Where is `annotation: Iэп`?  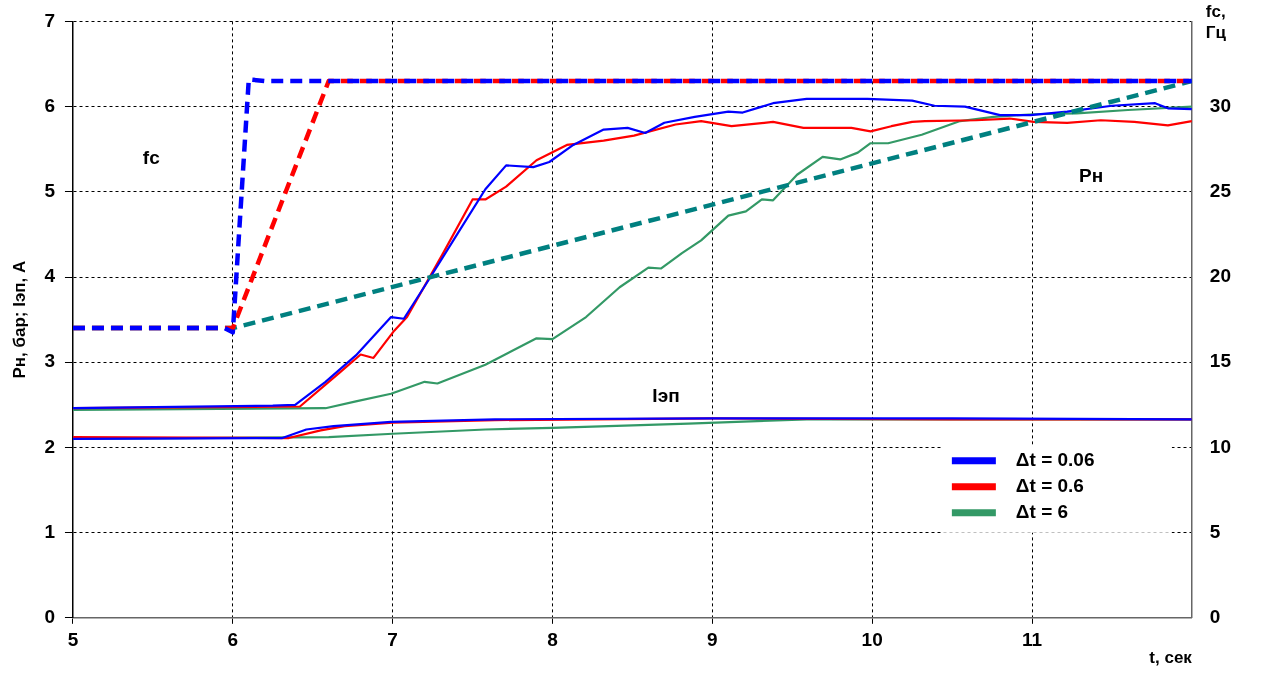
annotation: Iэп is located at coordinates (666, 396).